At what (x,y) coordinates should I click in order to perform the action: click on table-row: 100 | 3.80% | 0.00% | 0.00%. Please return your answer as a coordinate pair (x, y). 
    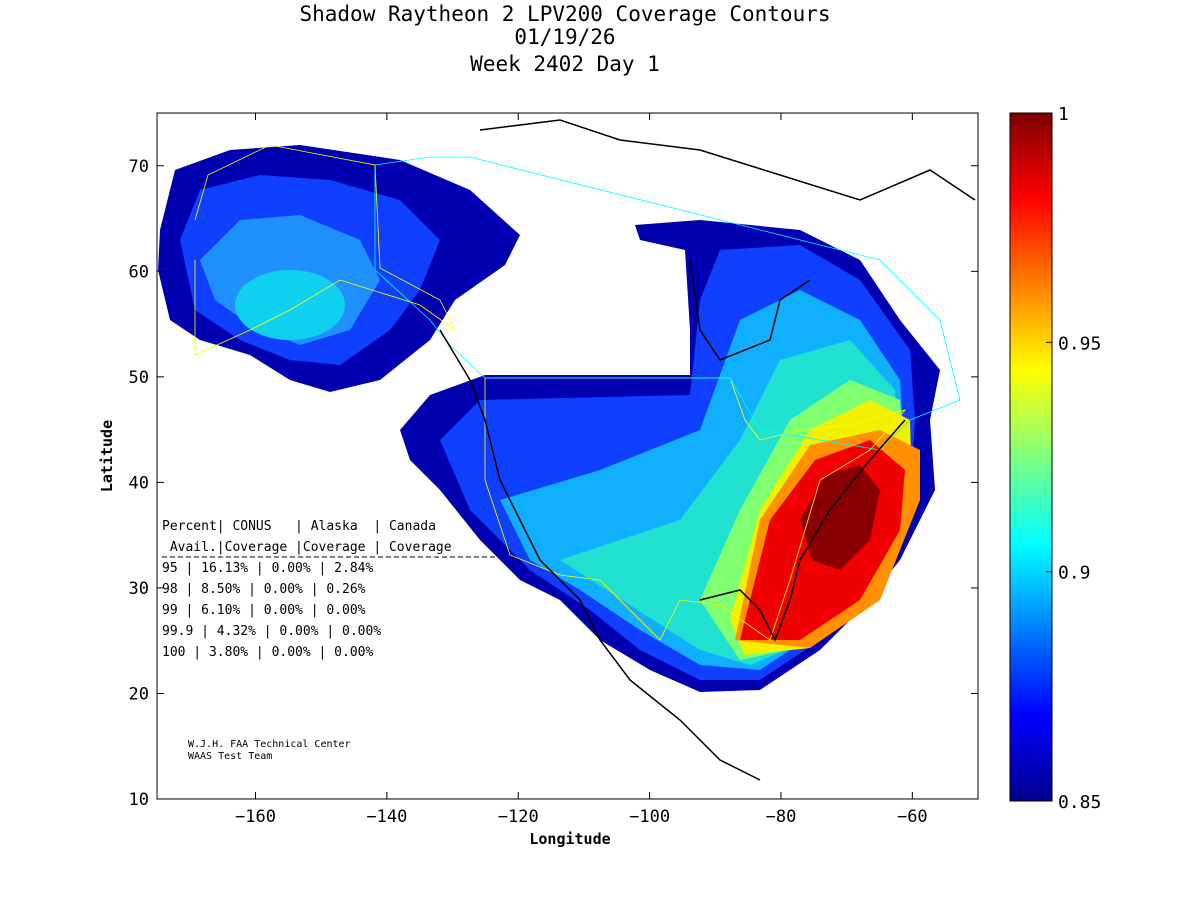
    Looking at the image, I should click on (267, 652).